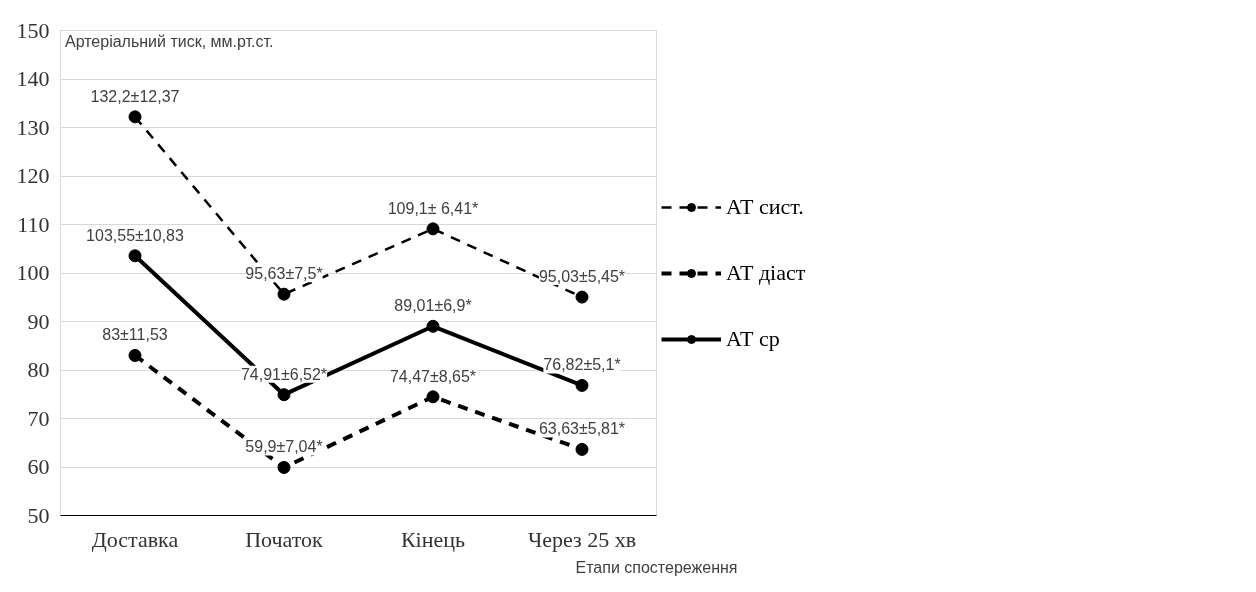 The height and width of the screenshot is (592, 1256). Describe the element at coordinates (135, 96) in the screenshot. I see `data-label: 132,2±12,37` at that location.